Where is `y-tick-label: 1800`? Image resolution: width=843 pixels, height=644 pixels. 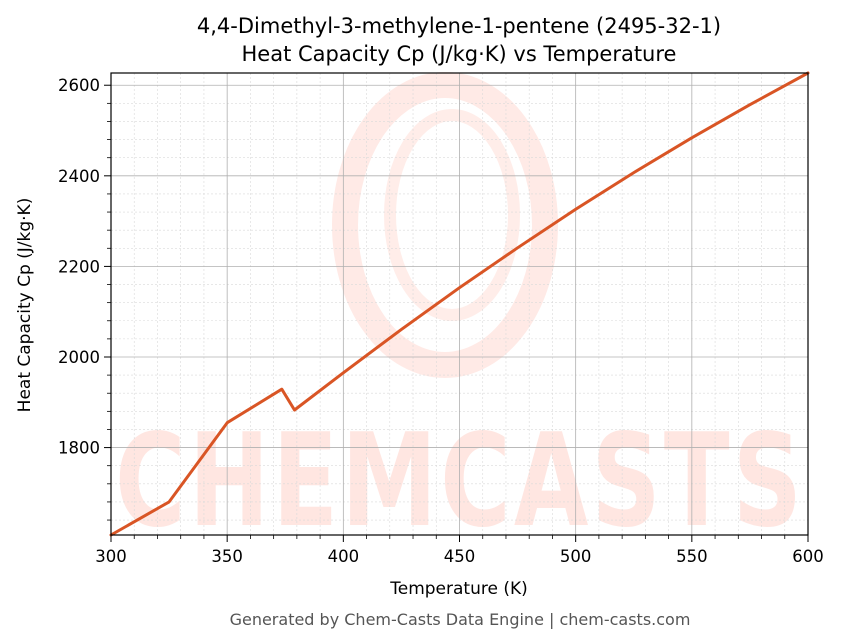 y-tick-label: 1800 is located at coordinates (79, 448).